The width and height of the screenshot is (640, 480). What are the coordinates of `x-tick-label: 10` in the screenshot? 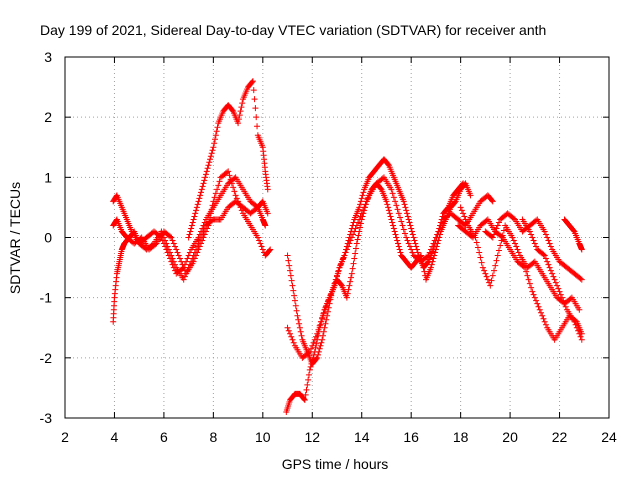 It's located at (263, 437).